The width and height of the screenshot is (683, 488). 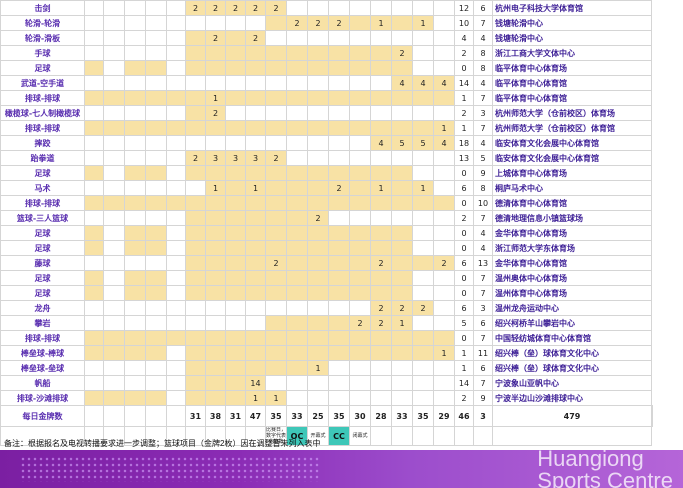 What do you see at coordinates (326, 323) in the screenshot?
I see `table-row: 攀岩 2 2 1 5 6 绍兴柯桥羊山攀岩中心` at bounding box center [326, 323].